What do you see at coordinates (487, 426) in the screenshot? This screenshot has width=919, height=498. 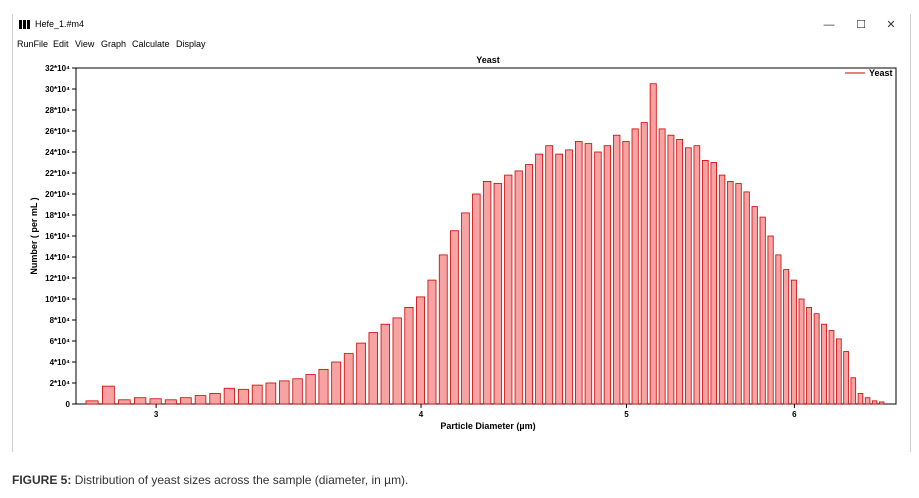 I see `x-axis-label: Particle Diameter (µm)` at bounding box center [487, 426].